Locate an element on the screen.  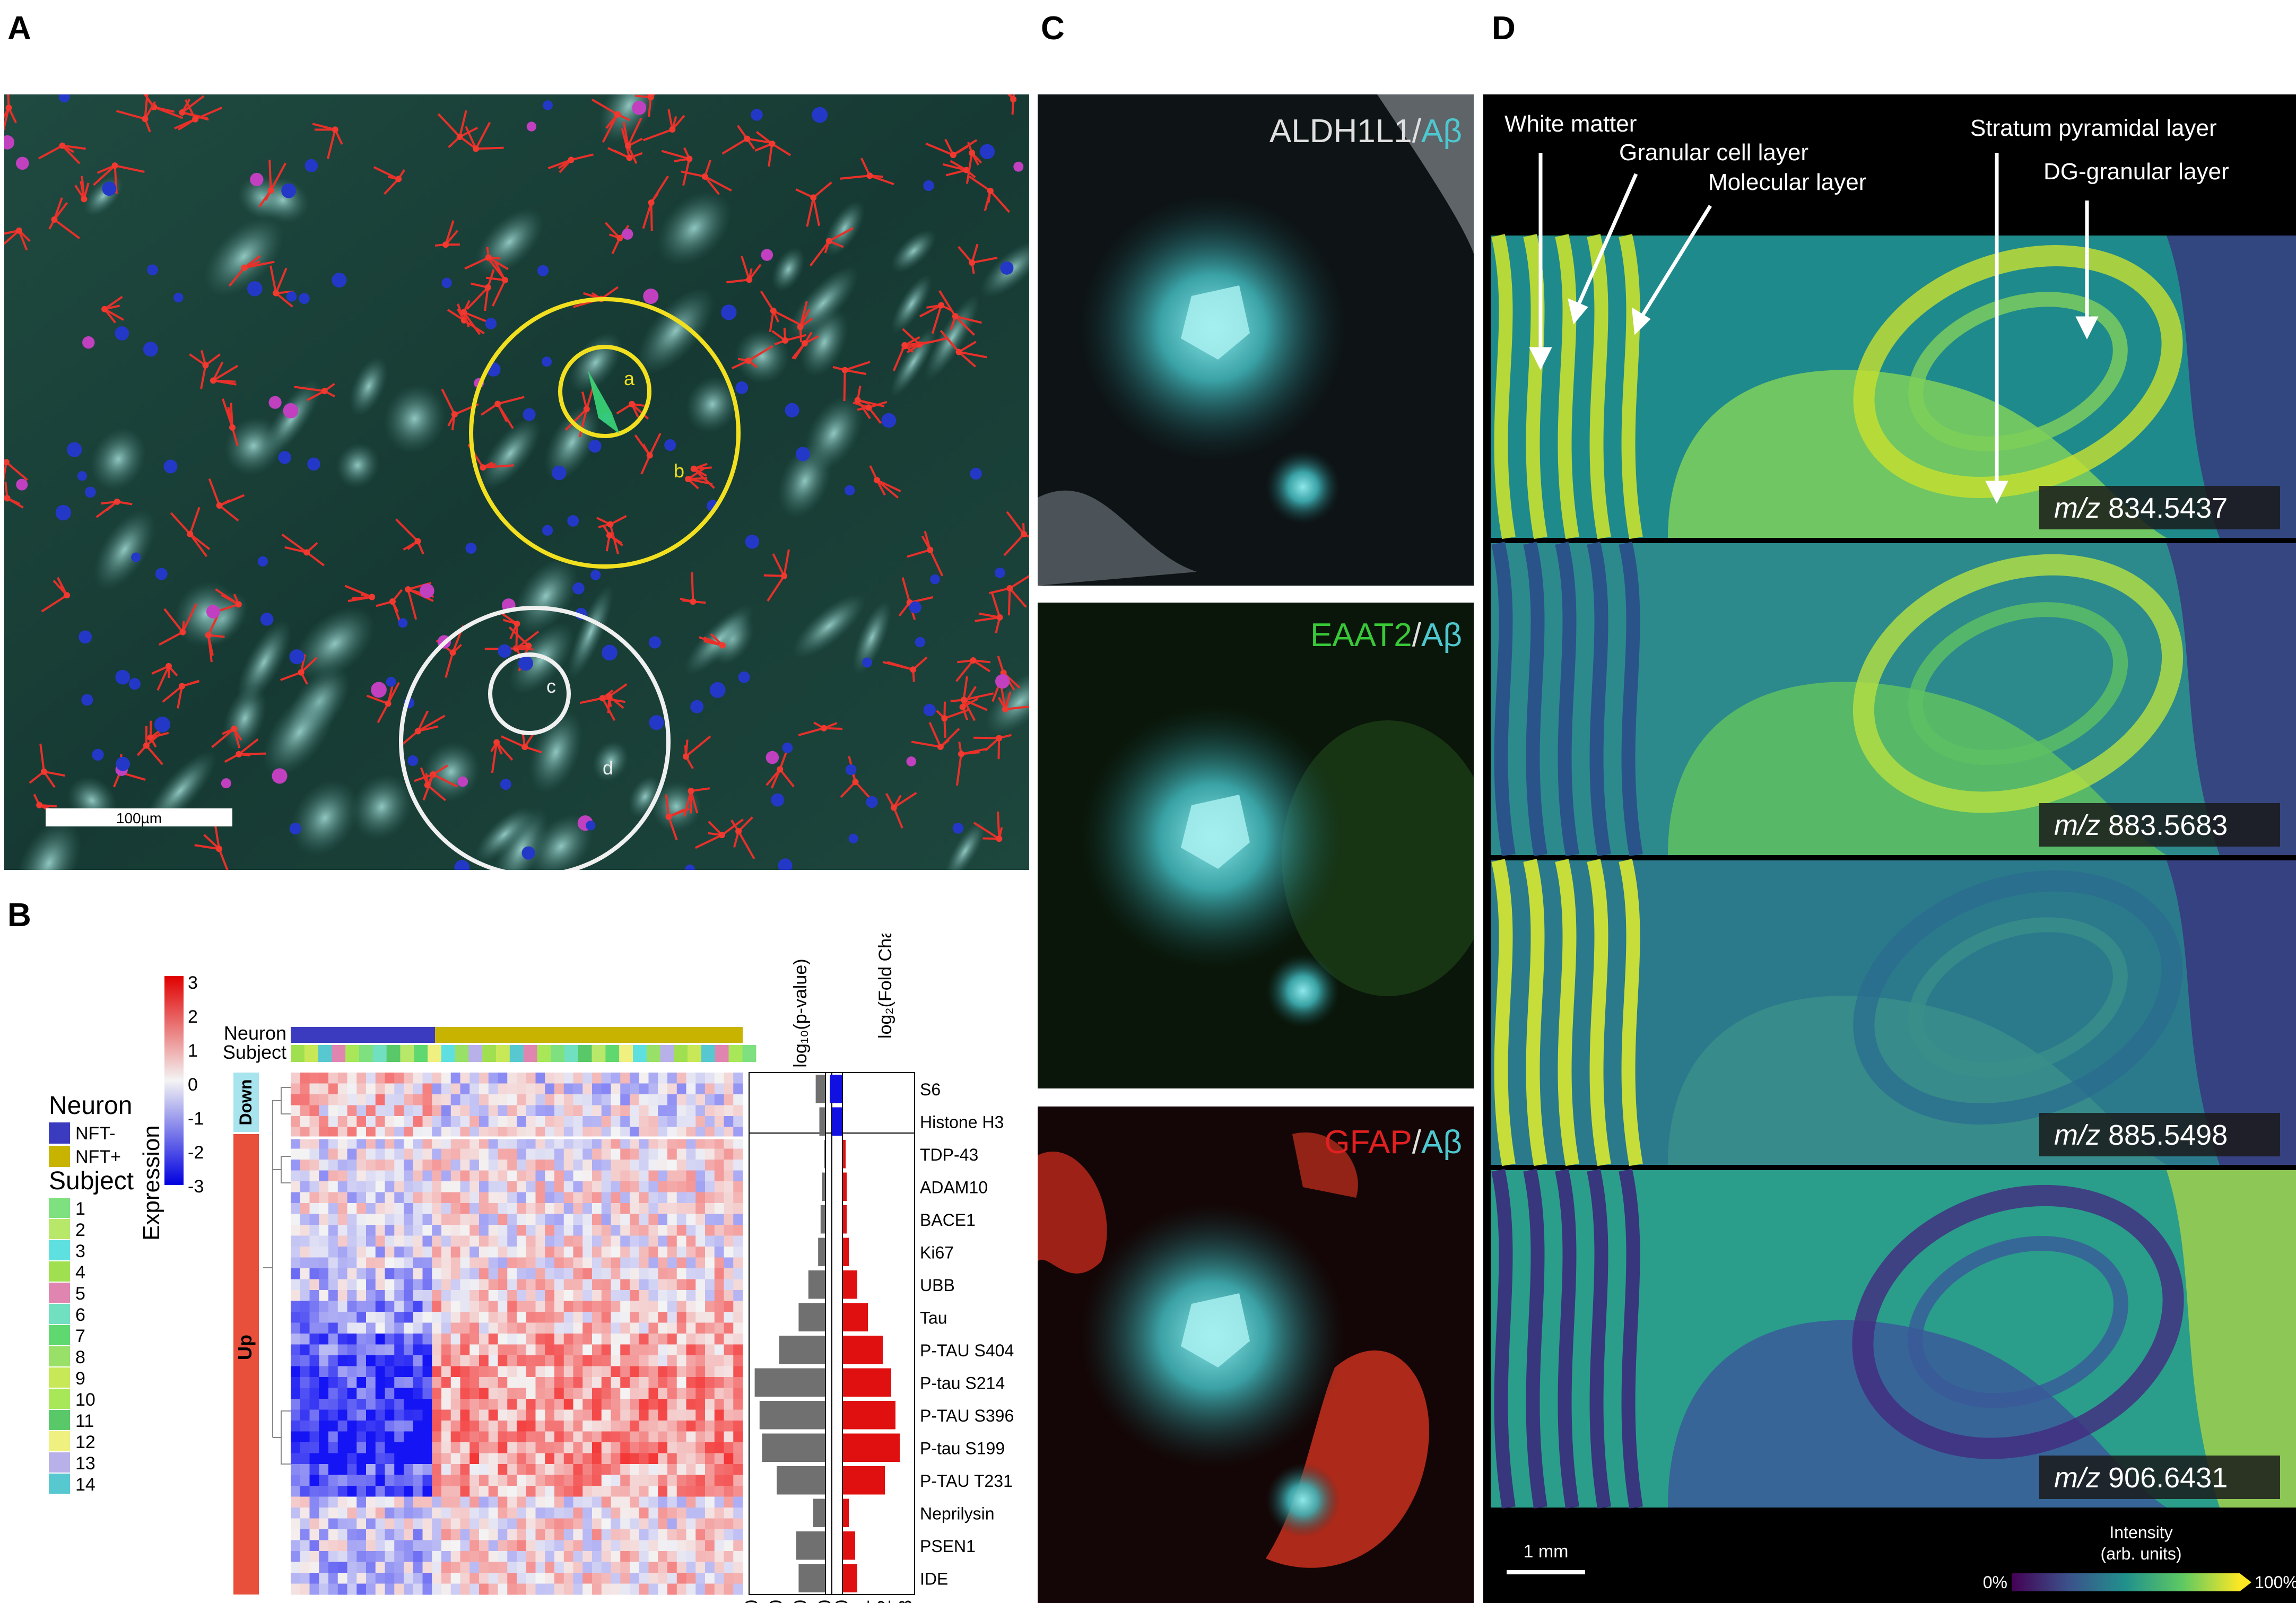
colorbar-tick: -2 is located at coordinates (196, 1153).